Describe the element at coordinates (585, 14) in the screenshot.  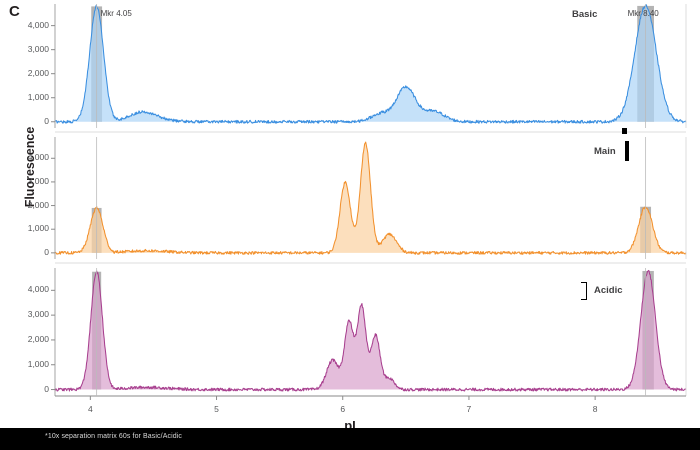
I see `annotation-basic: Basic` at that location.